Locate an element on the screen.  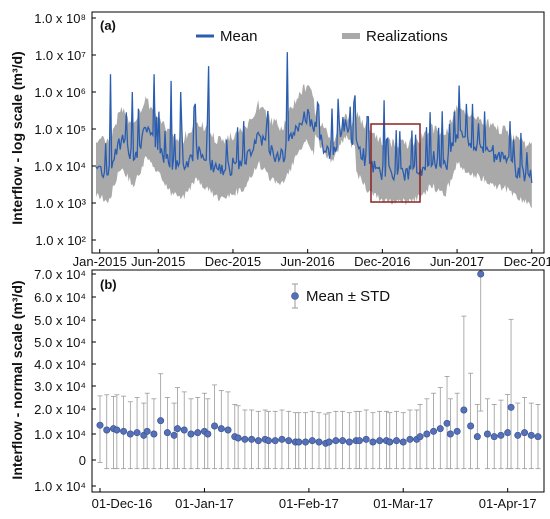
legend-b: Mean ± STD is located at coordinates (340, 296).